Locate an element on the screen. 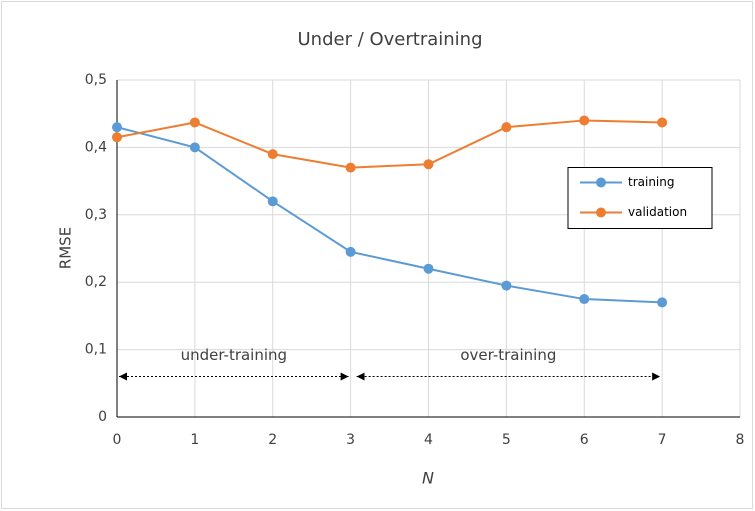  x-tick-label: 6 is located at coordinates (584, 440).